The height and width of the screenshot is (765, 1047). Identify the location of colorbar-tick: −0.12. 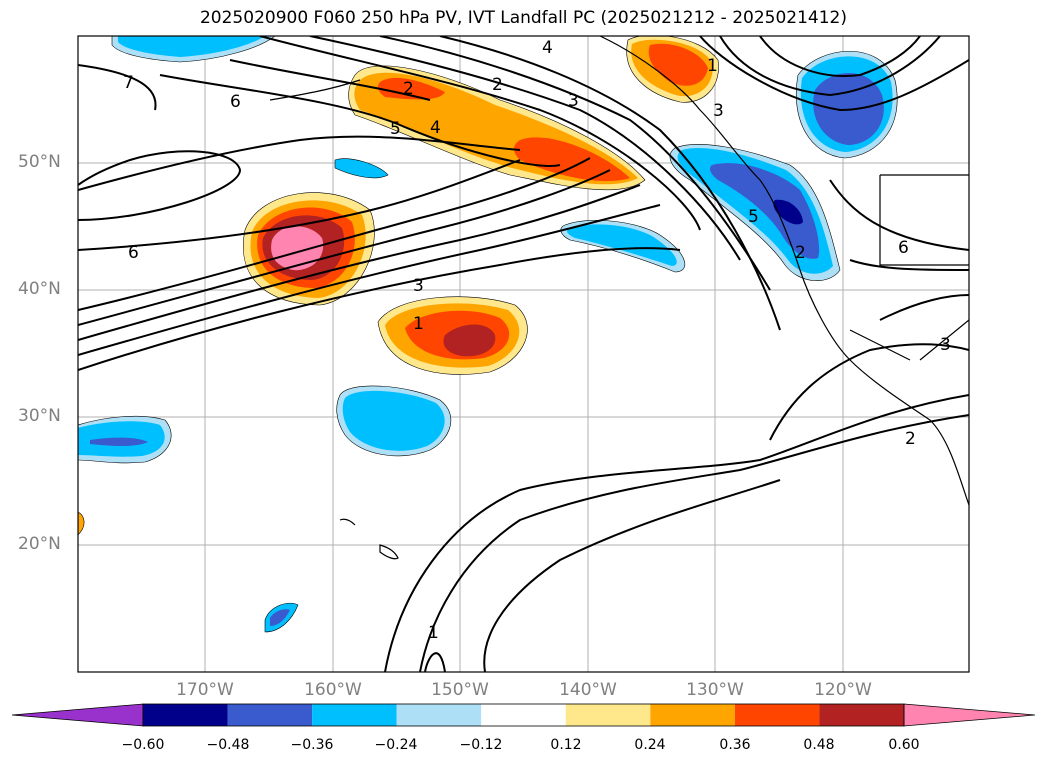
(481, 745).